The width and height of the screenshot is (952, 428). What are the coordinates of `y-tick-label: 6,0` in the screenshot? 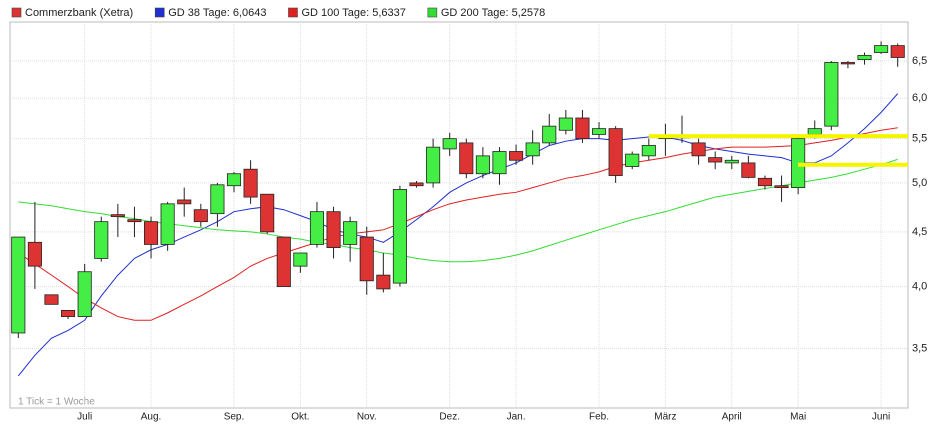 It's located at (919, 98).